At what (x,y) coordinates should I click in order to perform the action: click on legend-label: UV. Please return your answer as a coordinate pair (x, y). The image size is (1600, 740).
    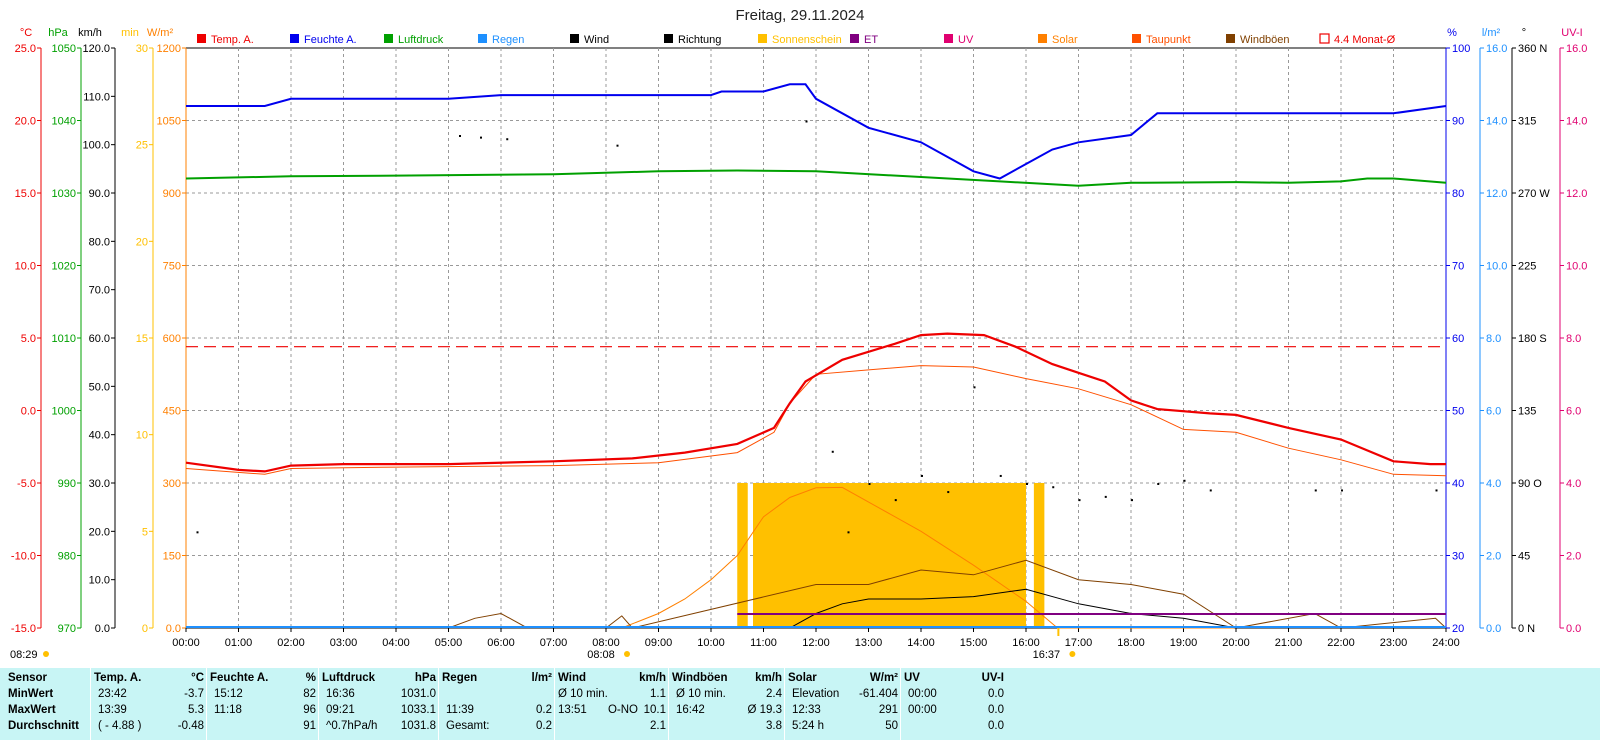
    Looking at the image, I should click on (966, 40).